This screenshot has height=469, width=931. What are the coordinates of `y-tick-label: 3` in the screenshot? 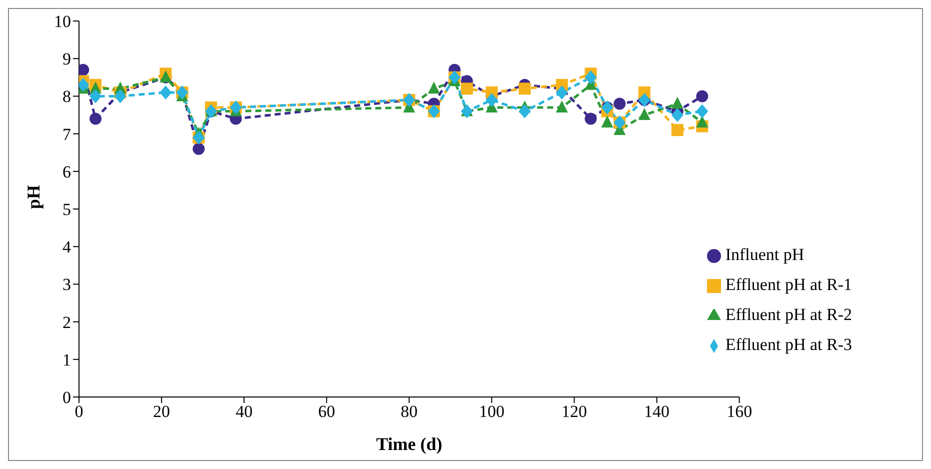 It's located at (66, 284).